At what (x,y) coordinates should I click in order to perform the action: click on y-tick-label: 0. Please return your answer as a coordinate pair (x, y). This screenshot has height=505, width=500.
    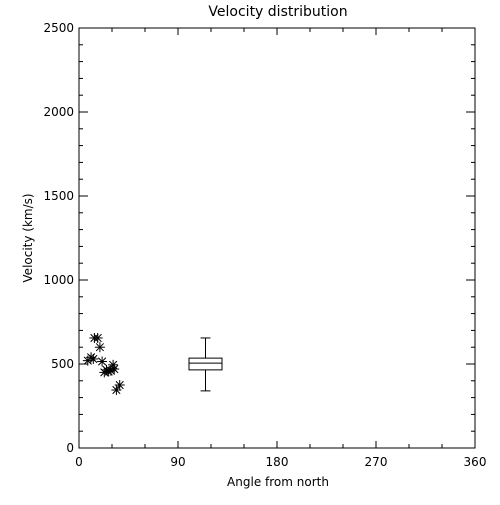
    Looking at the image, I should click on (70, 448).